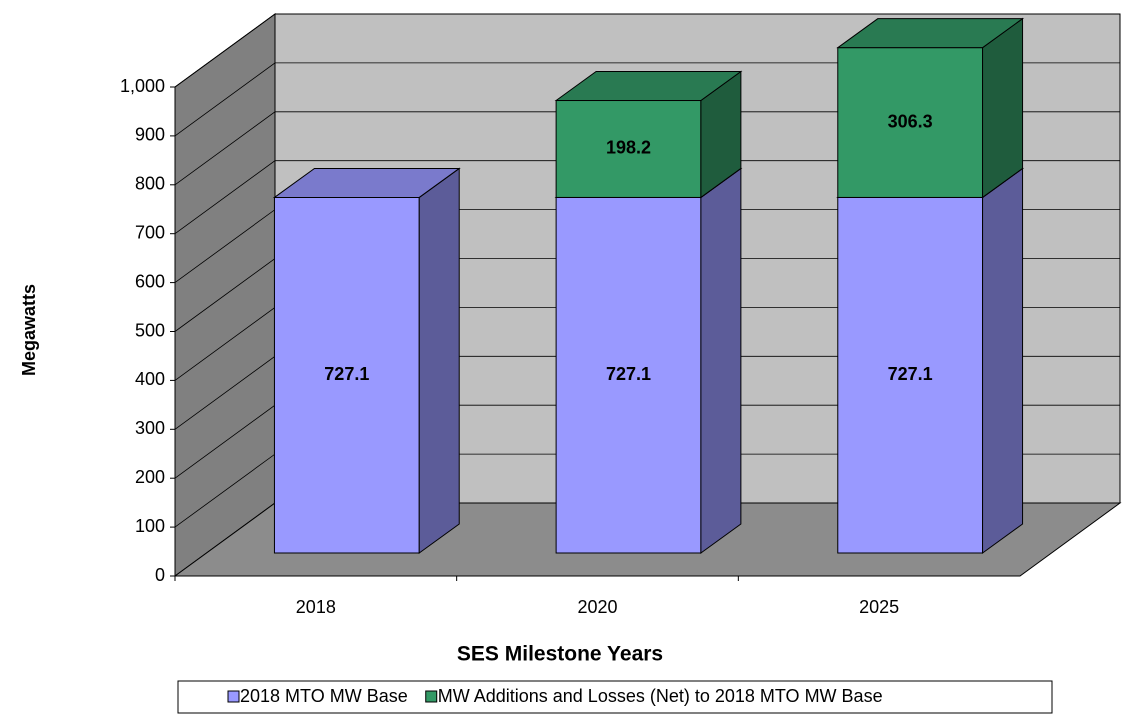  I want to click on y-tick-label: 0, so click(160, 575).